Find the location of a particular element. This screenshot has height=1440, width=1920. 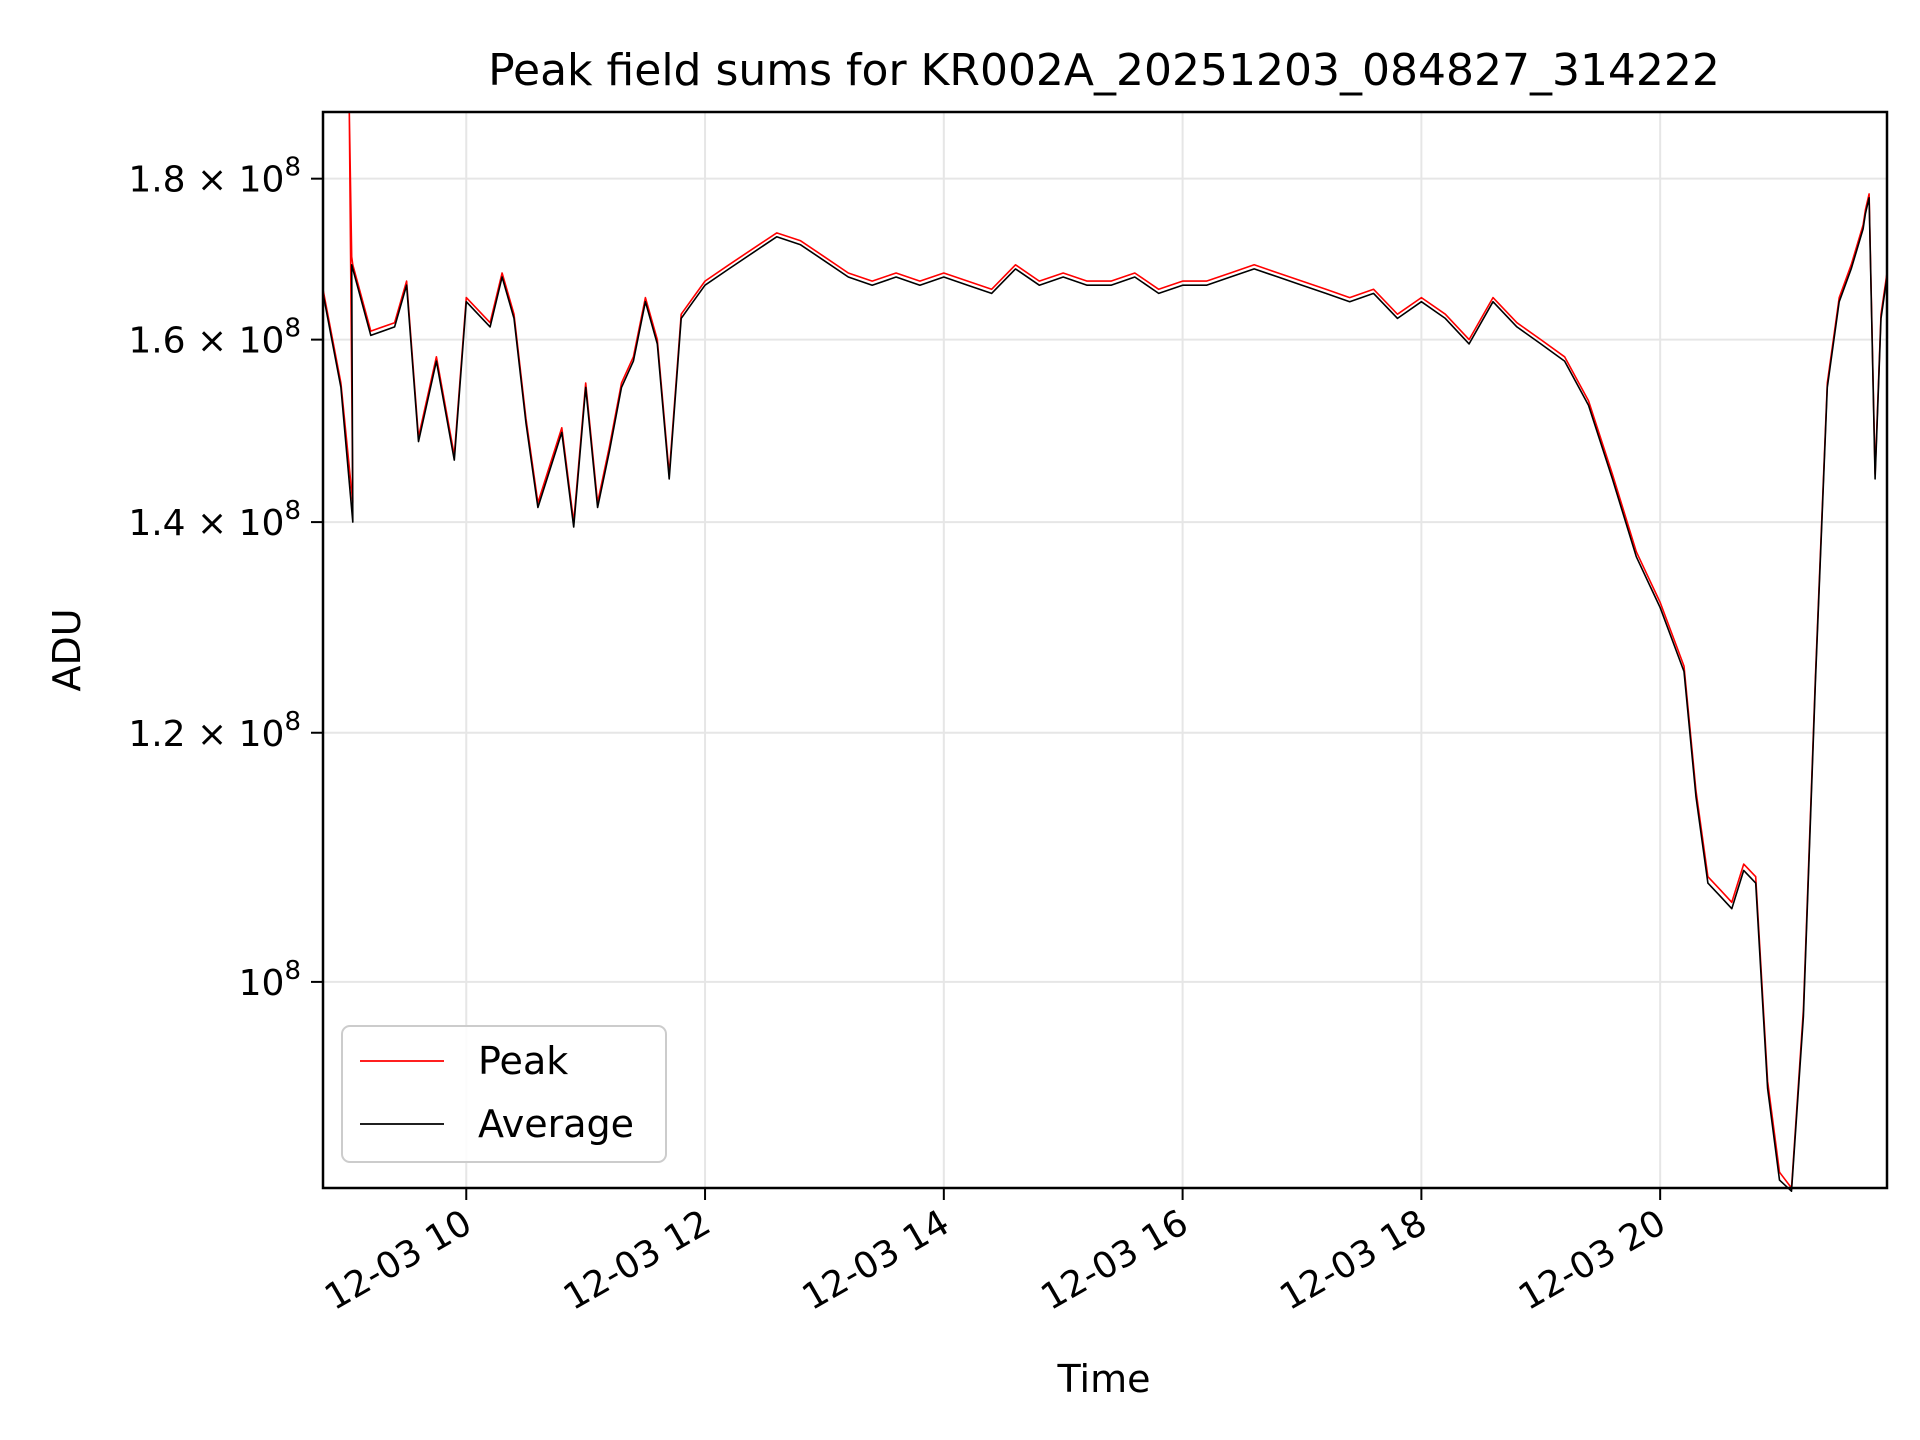

legend-box is located at coordinates (504, 1094).